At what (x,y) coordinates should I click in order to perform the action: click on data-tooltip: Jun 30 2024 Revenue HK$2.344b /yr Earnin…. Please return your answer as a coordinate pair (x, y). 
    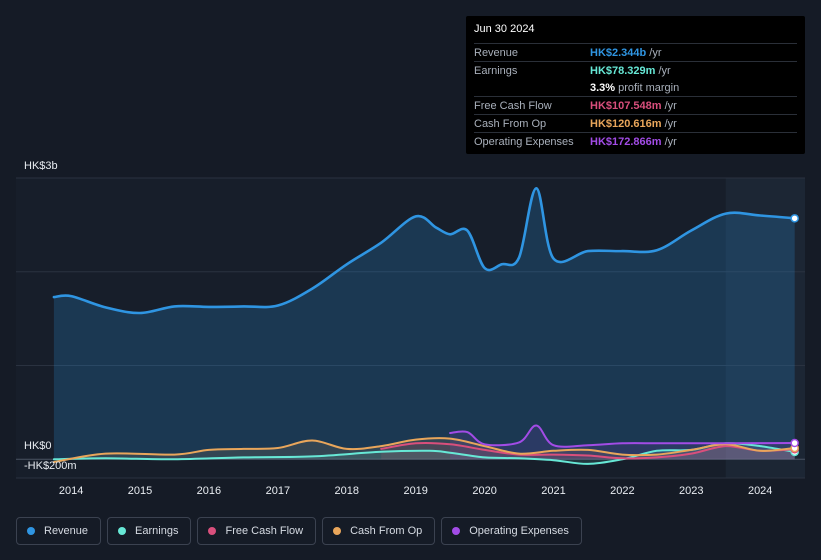
    Looking at the image, I should click on (635, 85).